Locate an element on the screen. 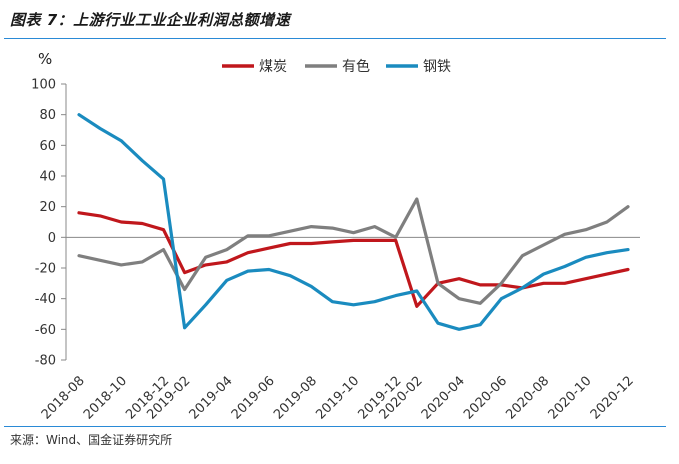 Image resolution: width=679 pixels, height=464 pixels. y-unit-label: % is located at coordinates (45, 59).